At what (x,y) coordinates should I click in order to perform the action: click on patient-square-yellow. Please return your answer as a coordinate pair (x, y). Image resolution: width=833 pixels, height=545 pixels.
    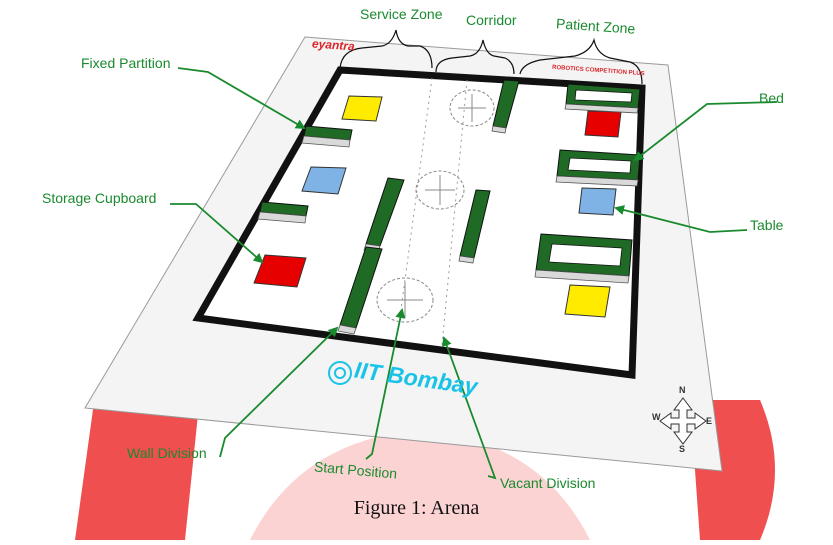
    Looking at the image, I should click on (587, 301).